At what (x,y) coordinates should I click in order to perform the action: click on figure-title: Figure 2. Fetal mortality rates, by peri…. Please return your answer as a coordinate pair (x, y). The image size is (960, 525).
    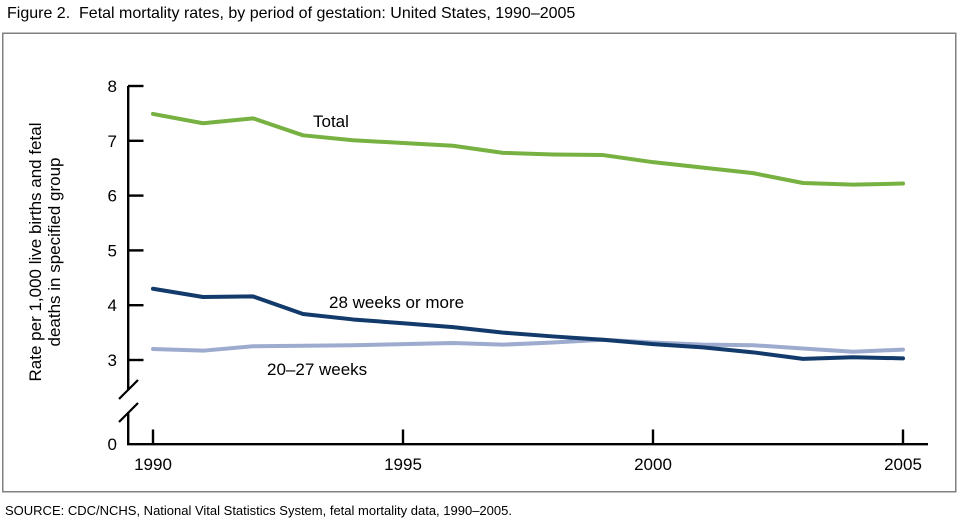
    Looking at the image, I should click on (291, 13).